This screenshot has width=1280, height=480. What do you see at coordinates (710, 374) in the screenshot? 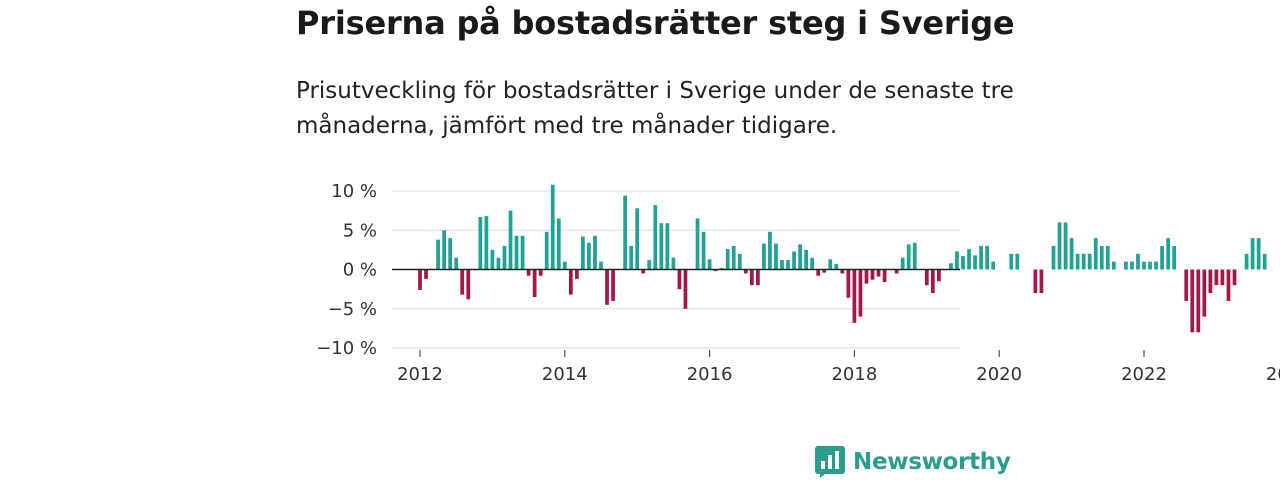
I see `x-tick-label: 2016` at bounding box center [710, 374].